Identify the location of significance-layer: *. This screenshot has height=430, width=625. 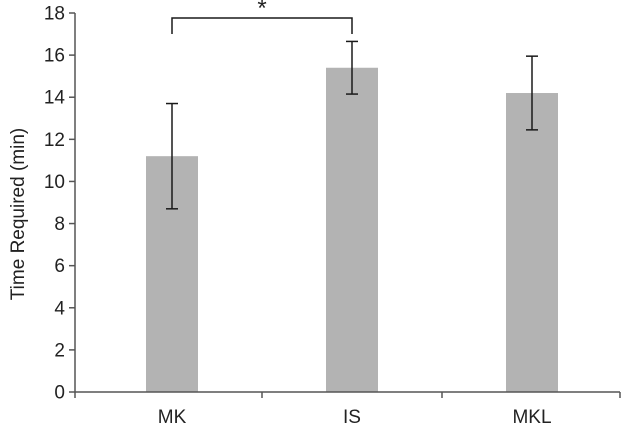
(262, 17).